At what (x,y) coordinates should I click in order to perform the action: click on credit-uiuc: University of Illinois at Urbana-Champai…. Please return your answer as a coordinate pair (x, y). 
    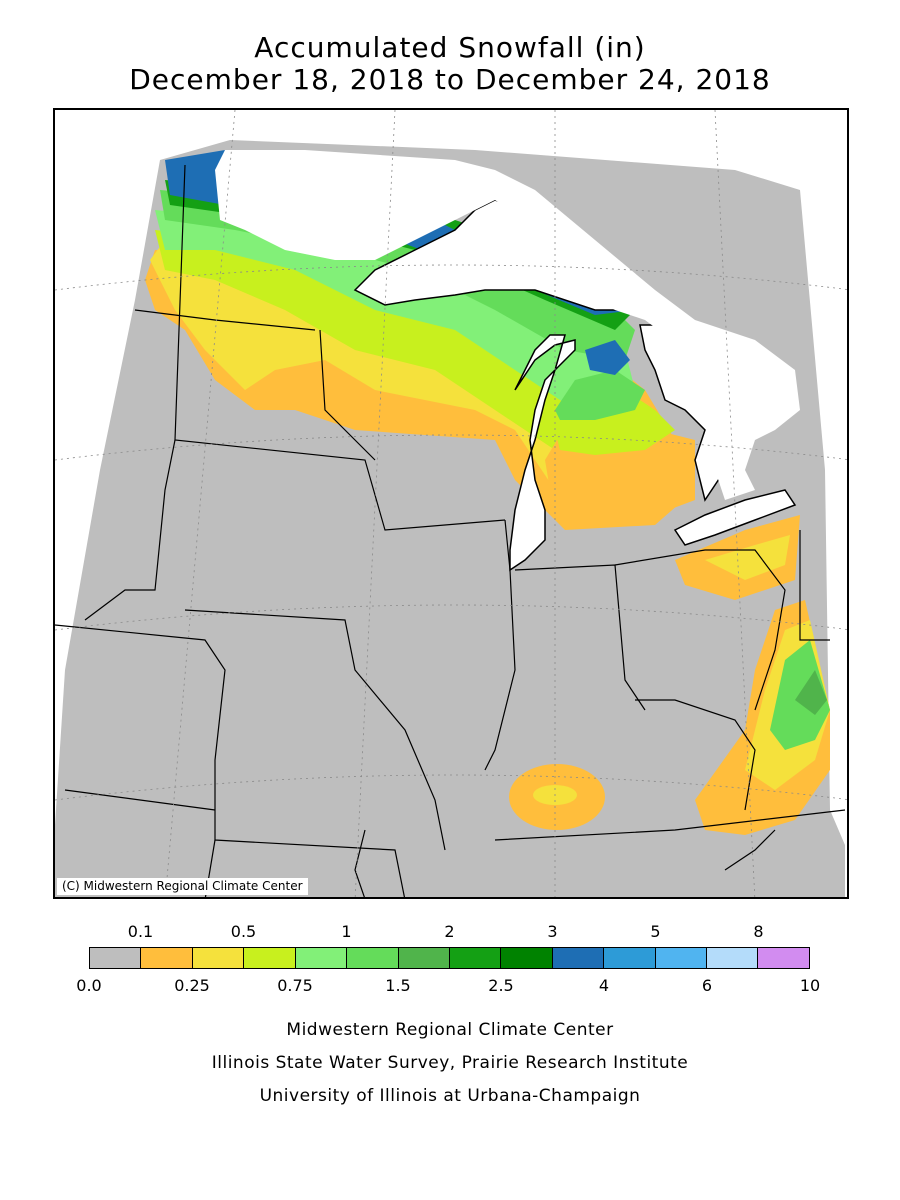
    Looking at the image, I should click on (450, 1096).